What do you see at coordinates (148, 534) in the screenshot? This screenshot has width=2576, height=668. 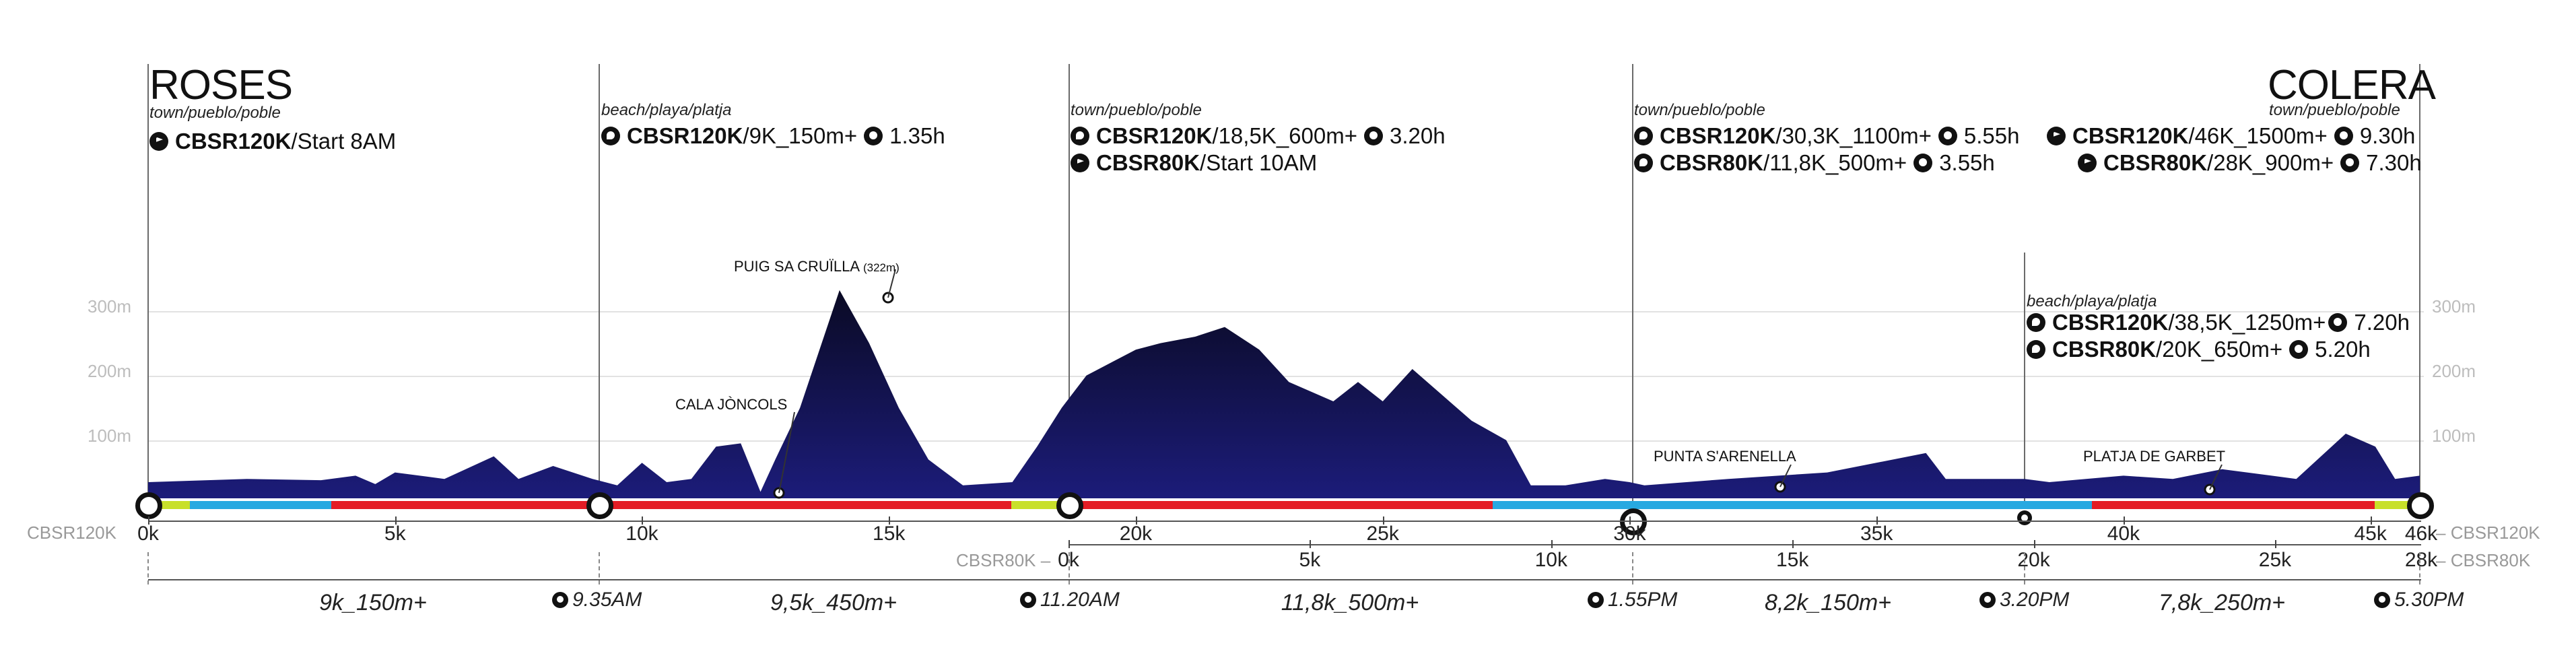 I see `axis120-tick-label: 0k` at bounding box center [148, 534].